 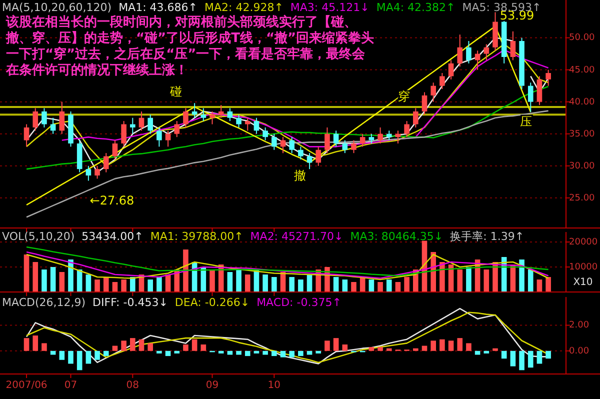 I want to click on text: MA4: 42.382↑, so click(x=416, y=7).